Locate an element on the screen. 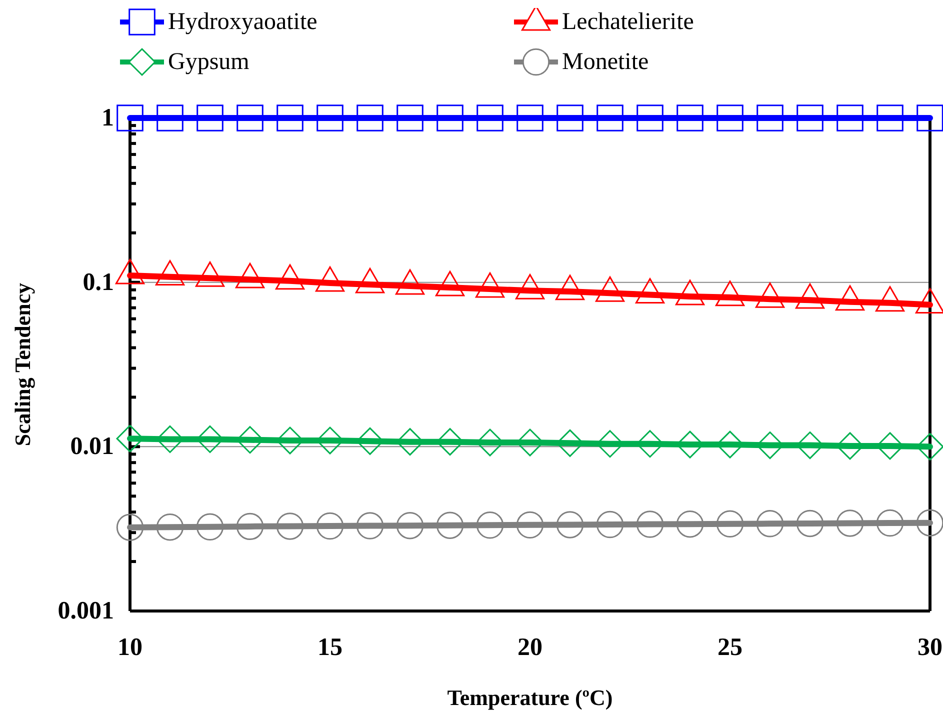  legend-label: Hydroxyaoatite is located at coordinates (243, 22).